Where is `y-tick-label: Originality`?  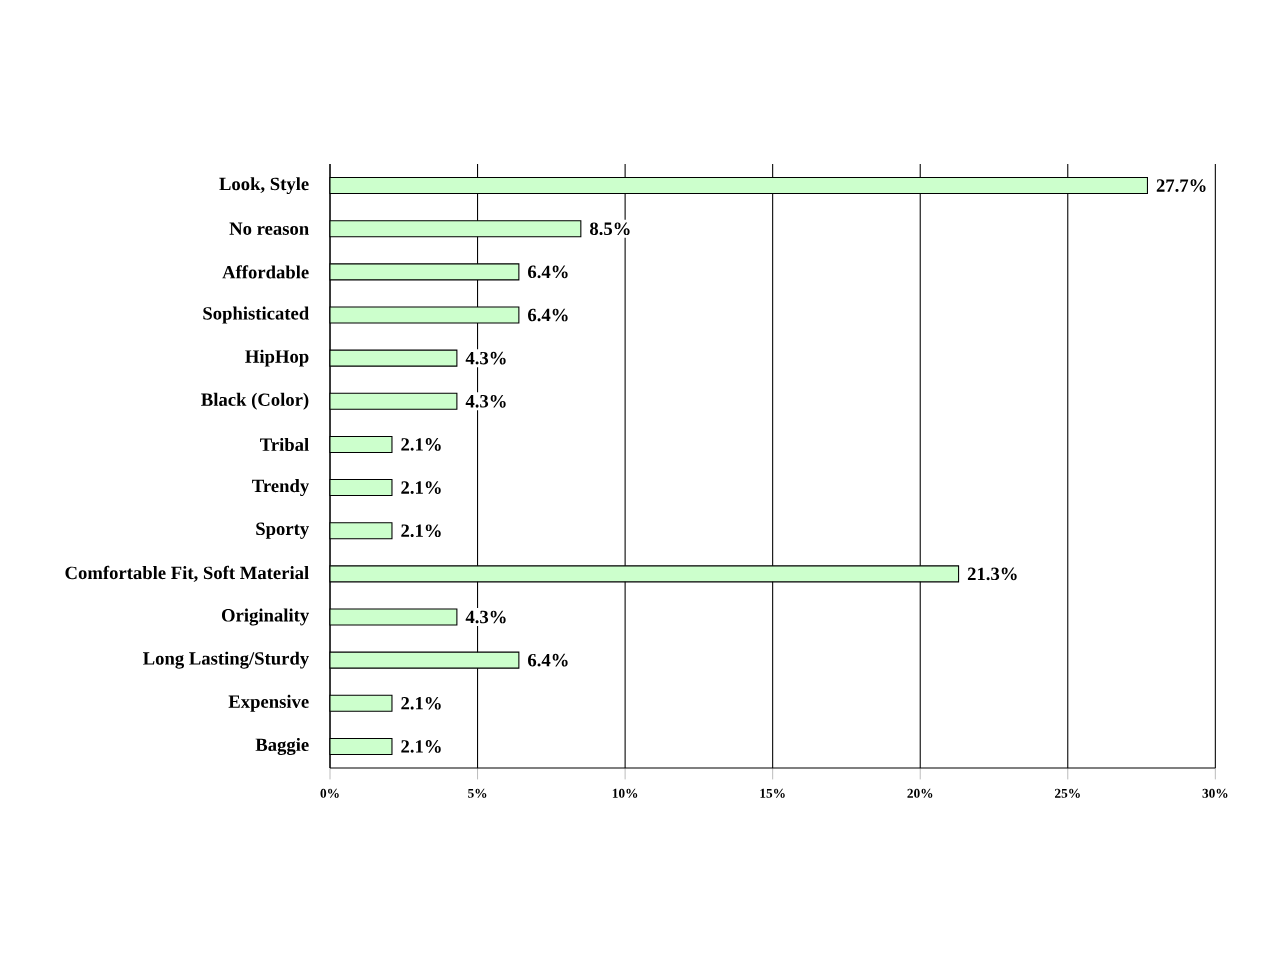 y-tick-label: Originality is located at coordinates (265, 617).